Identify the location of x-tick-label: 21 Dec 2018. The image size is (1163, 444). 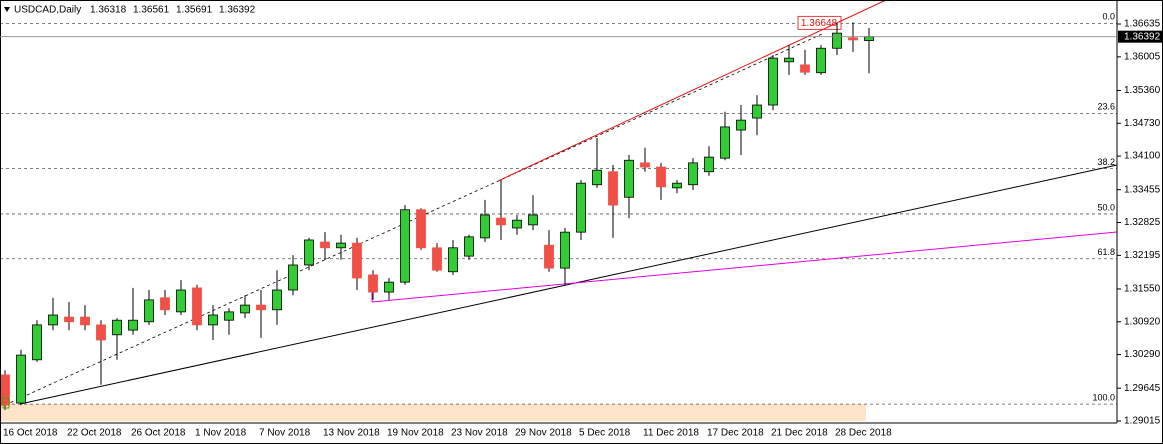
(799, 433).